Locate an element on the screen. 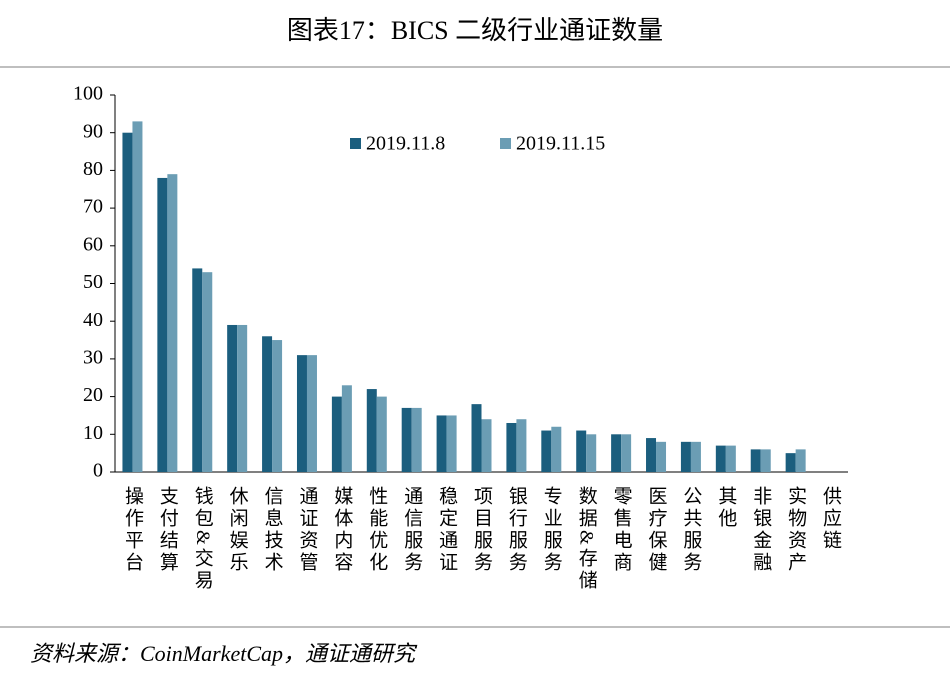 The height and width of the screenshot is (688, 950). x-tick-label: 通证资管 is located at coordinates (307, 530).